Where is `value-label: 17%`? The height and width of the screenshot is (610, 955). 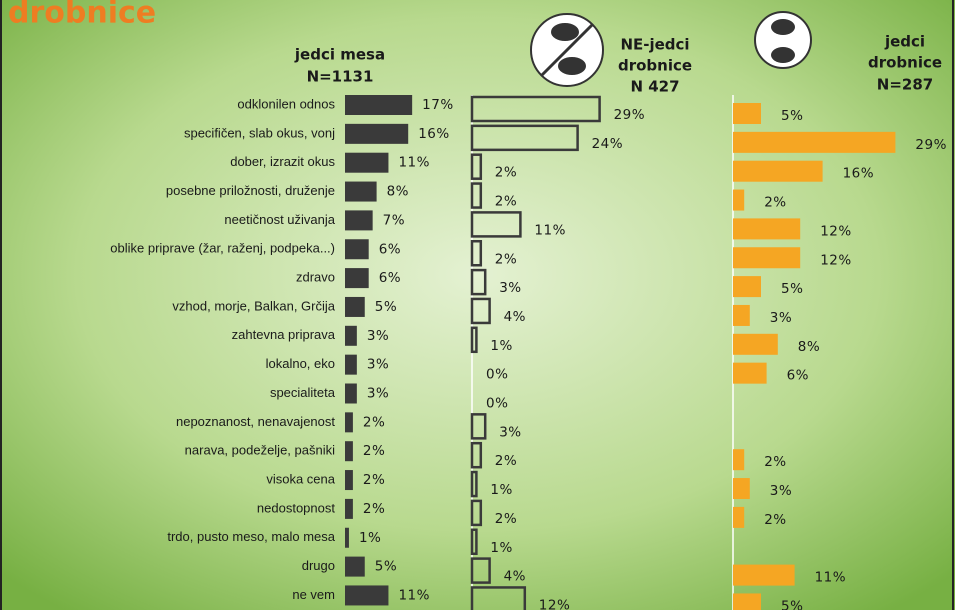
value-label: 17% is located at coordinates (438, 105).